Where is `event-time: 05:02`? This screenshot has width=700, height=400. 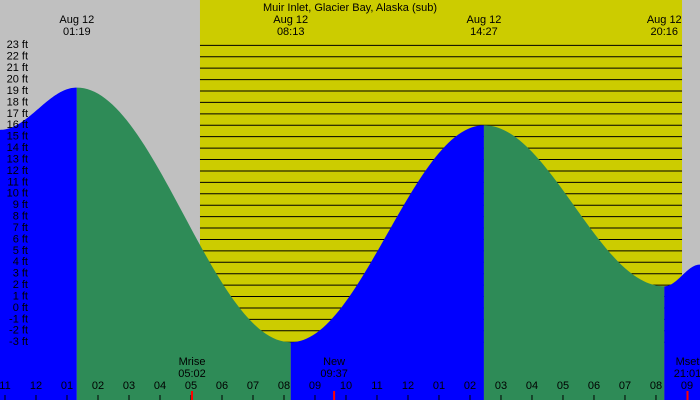
event-time: 05:02 is located at coordinates (192, 374).